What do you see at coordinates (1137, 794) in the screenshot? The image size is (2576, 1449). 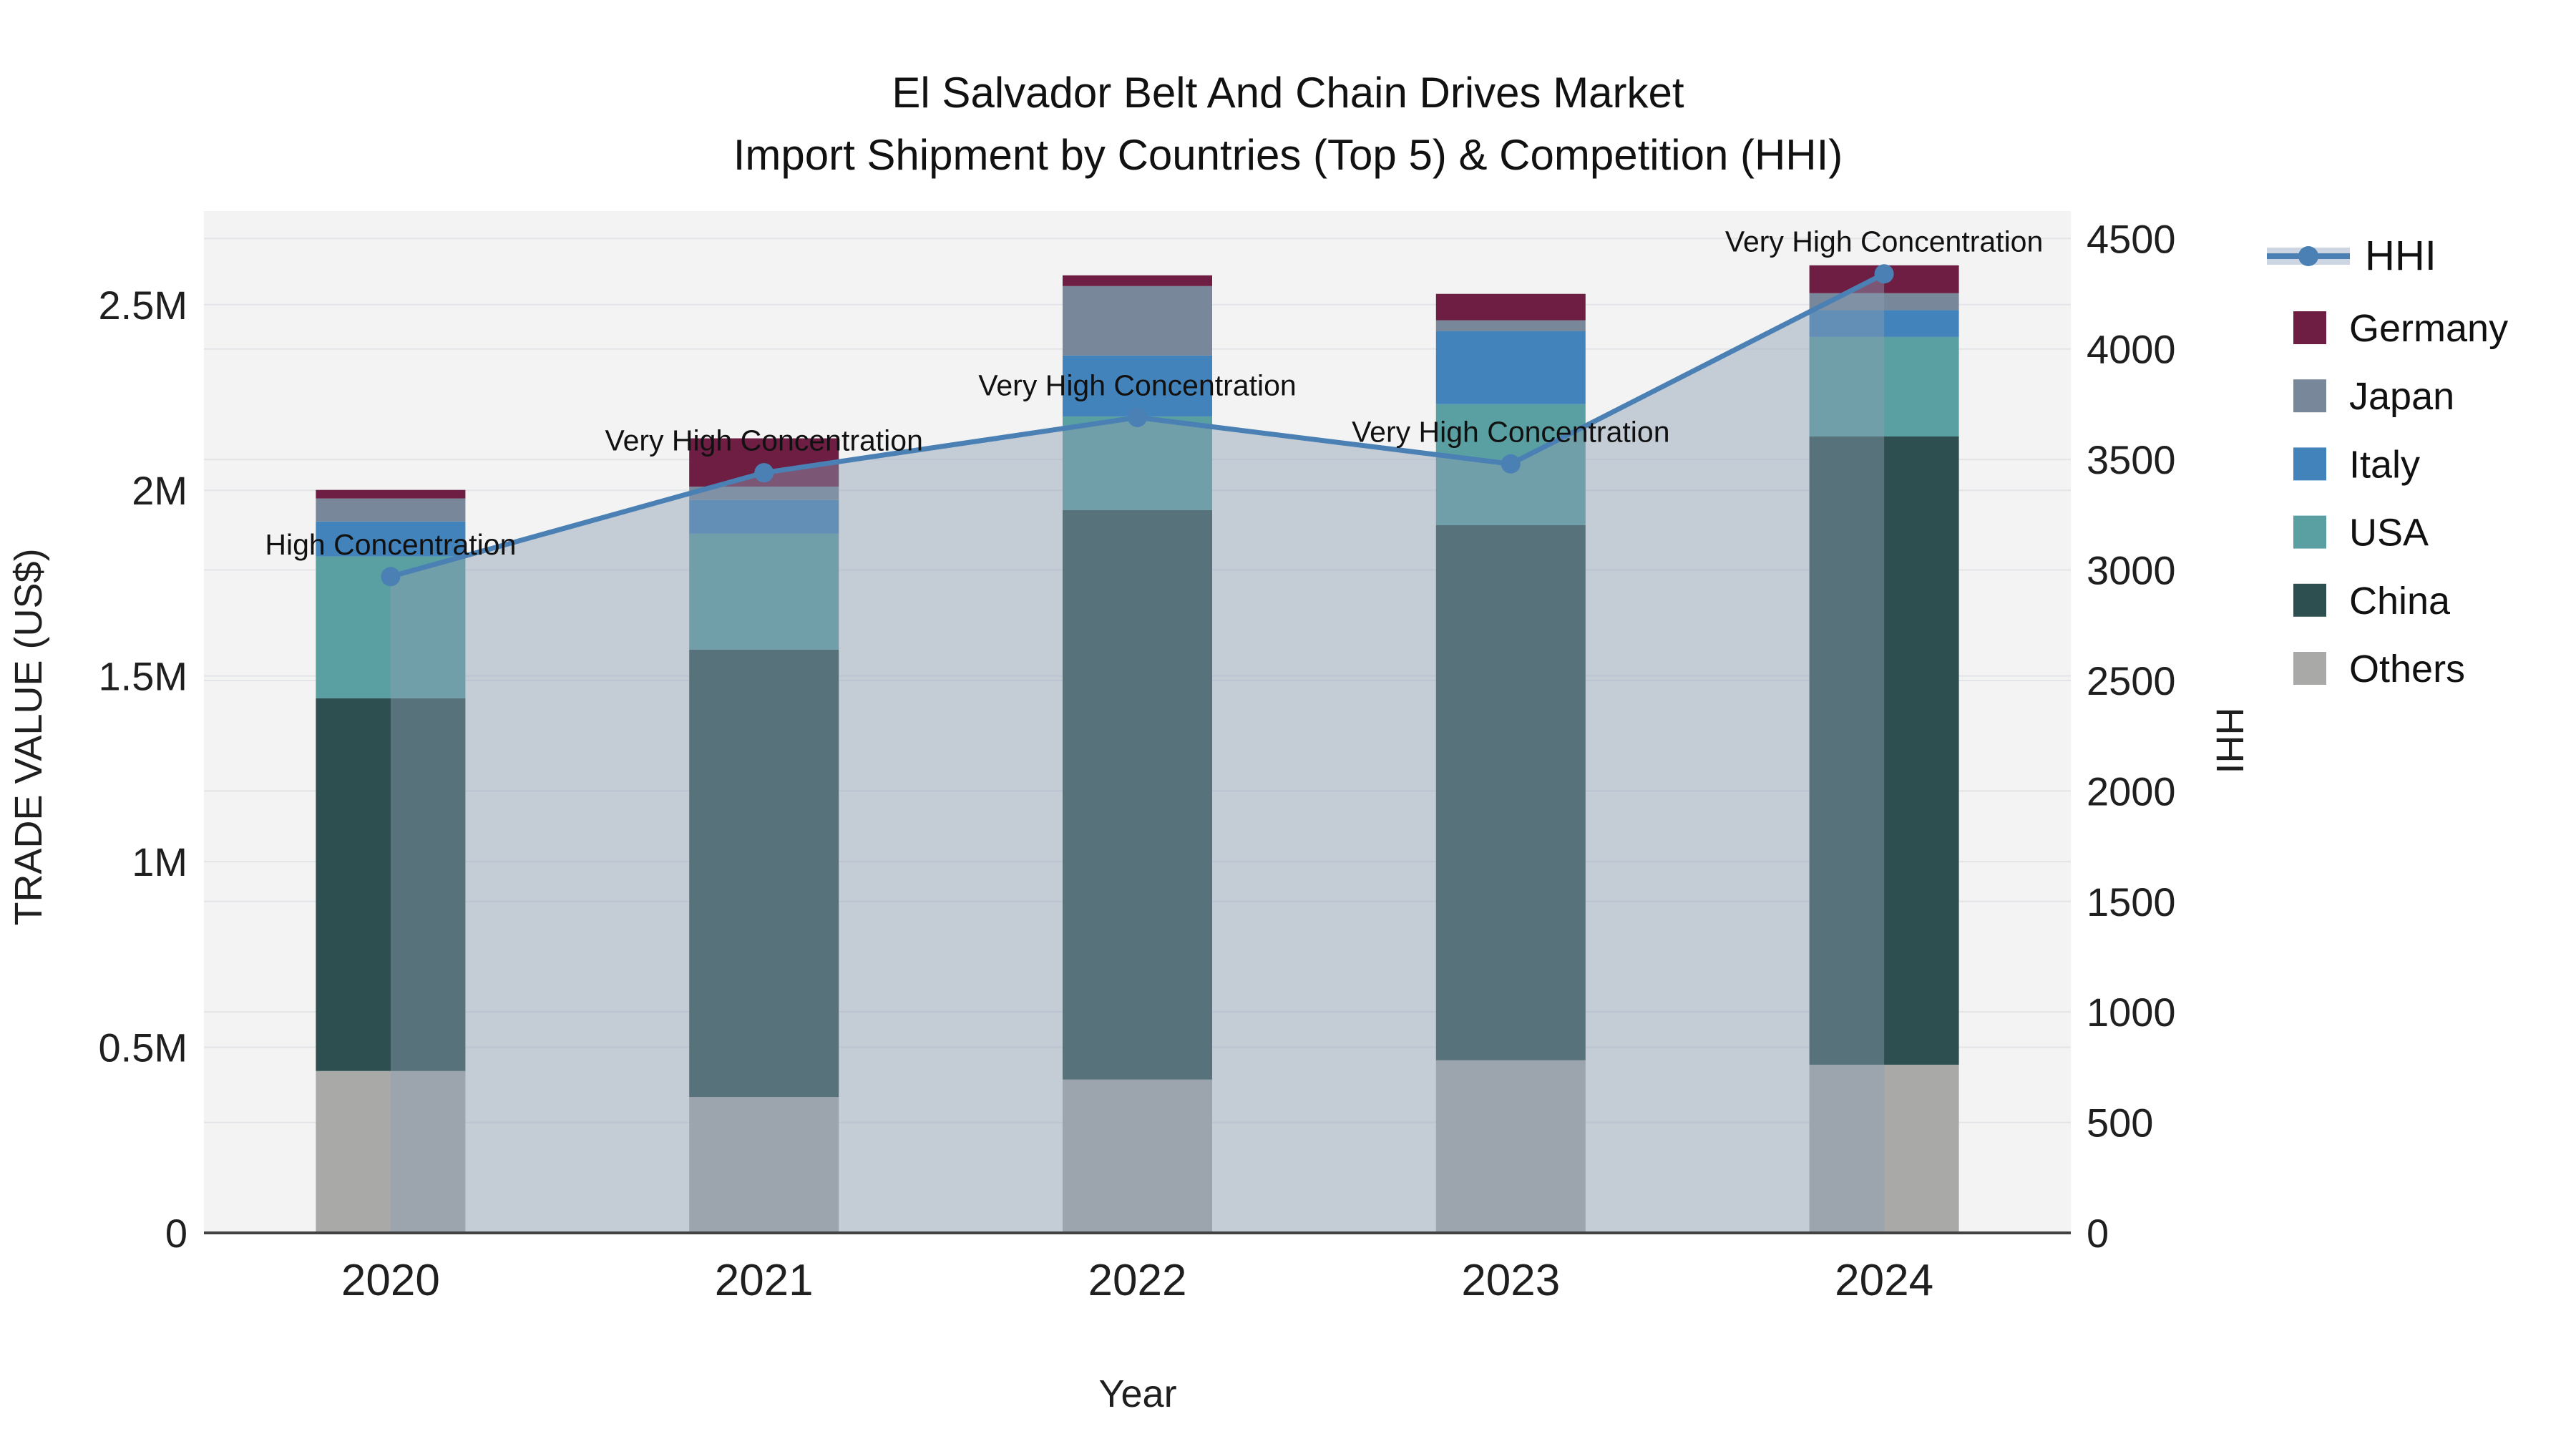 I see `bar-segment-china-2022` at bounding box center [1137, 794].